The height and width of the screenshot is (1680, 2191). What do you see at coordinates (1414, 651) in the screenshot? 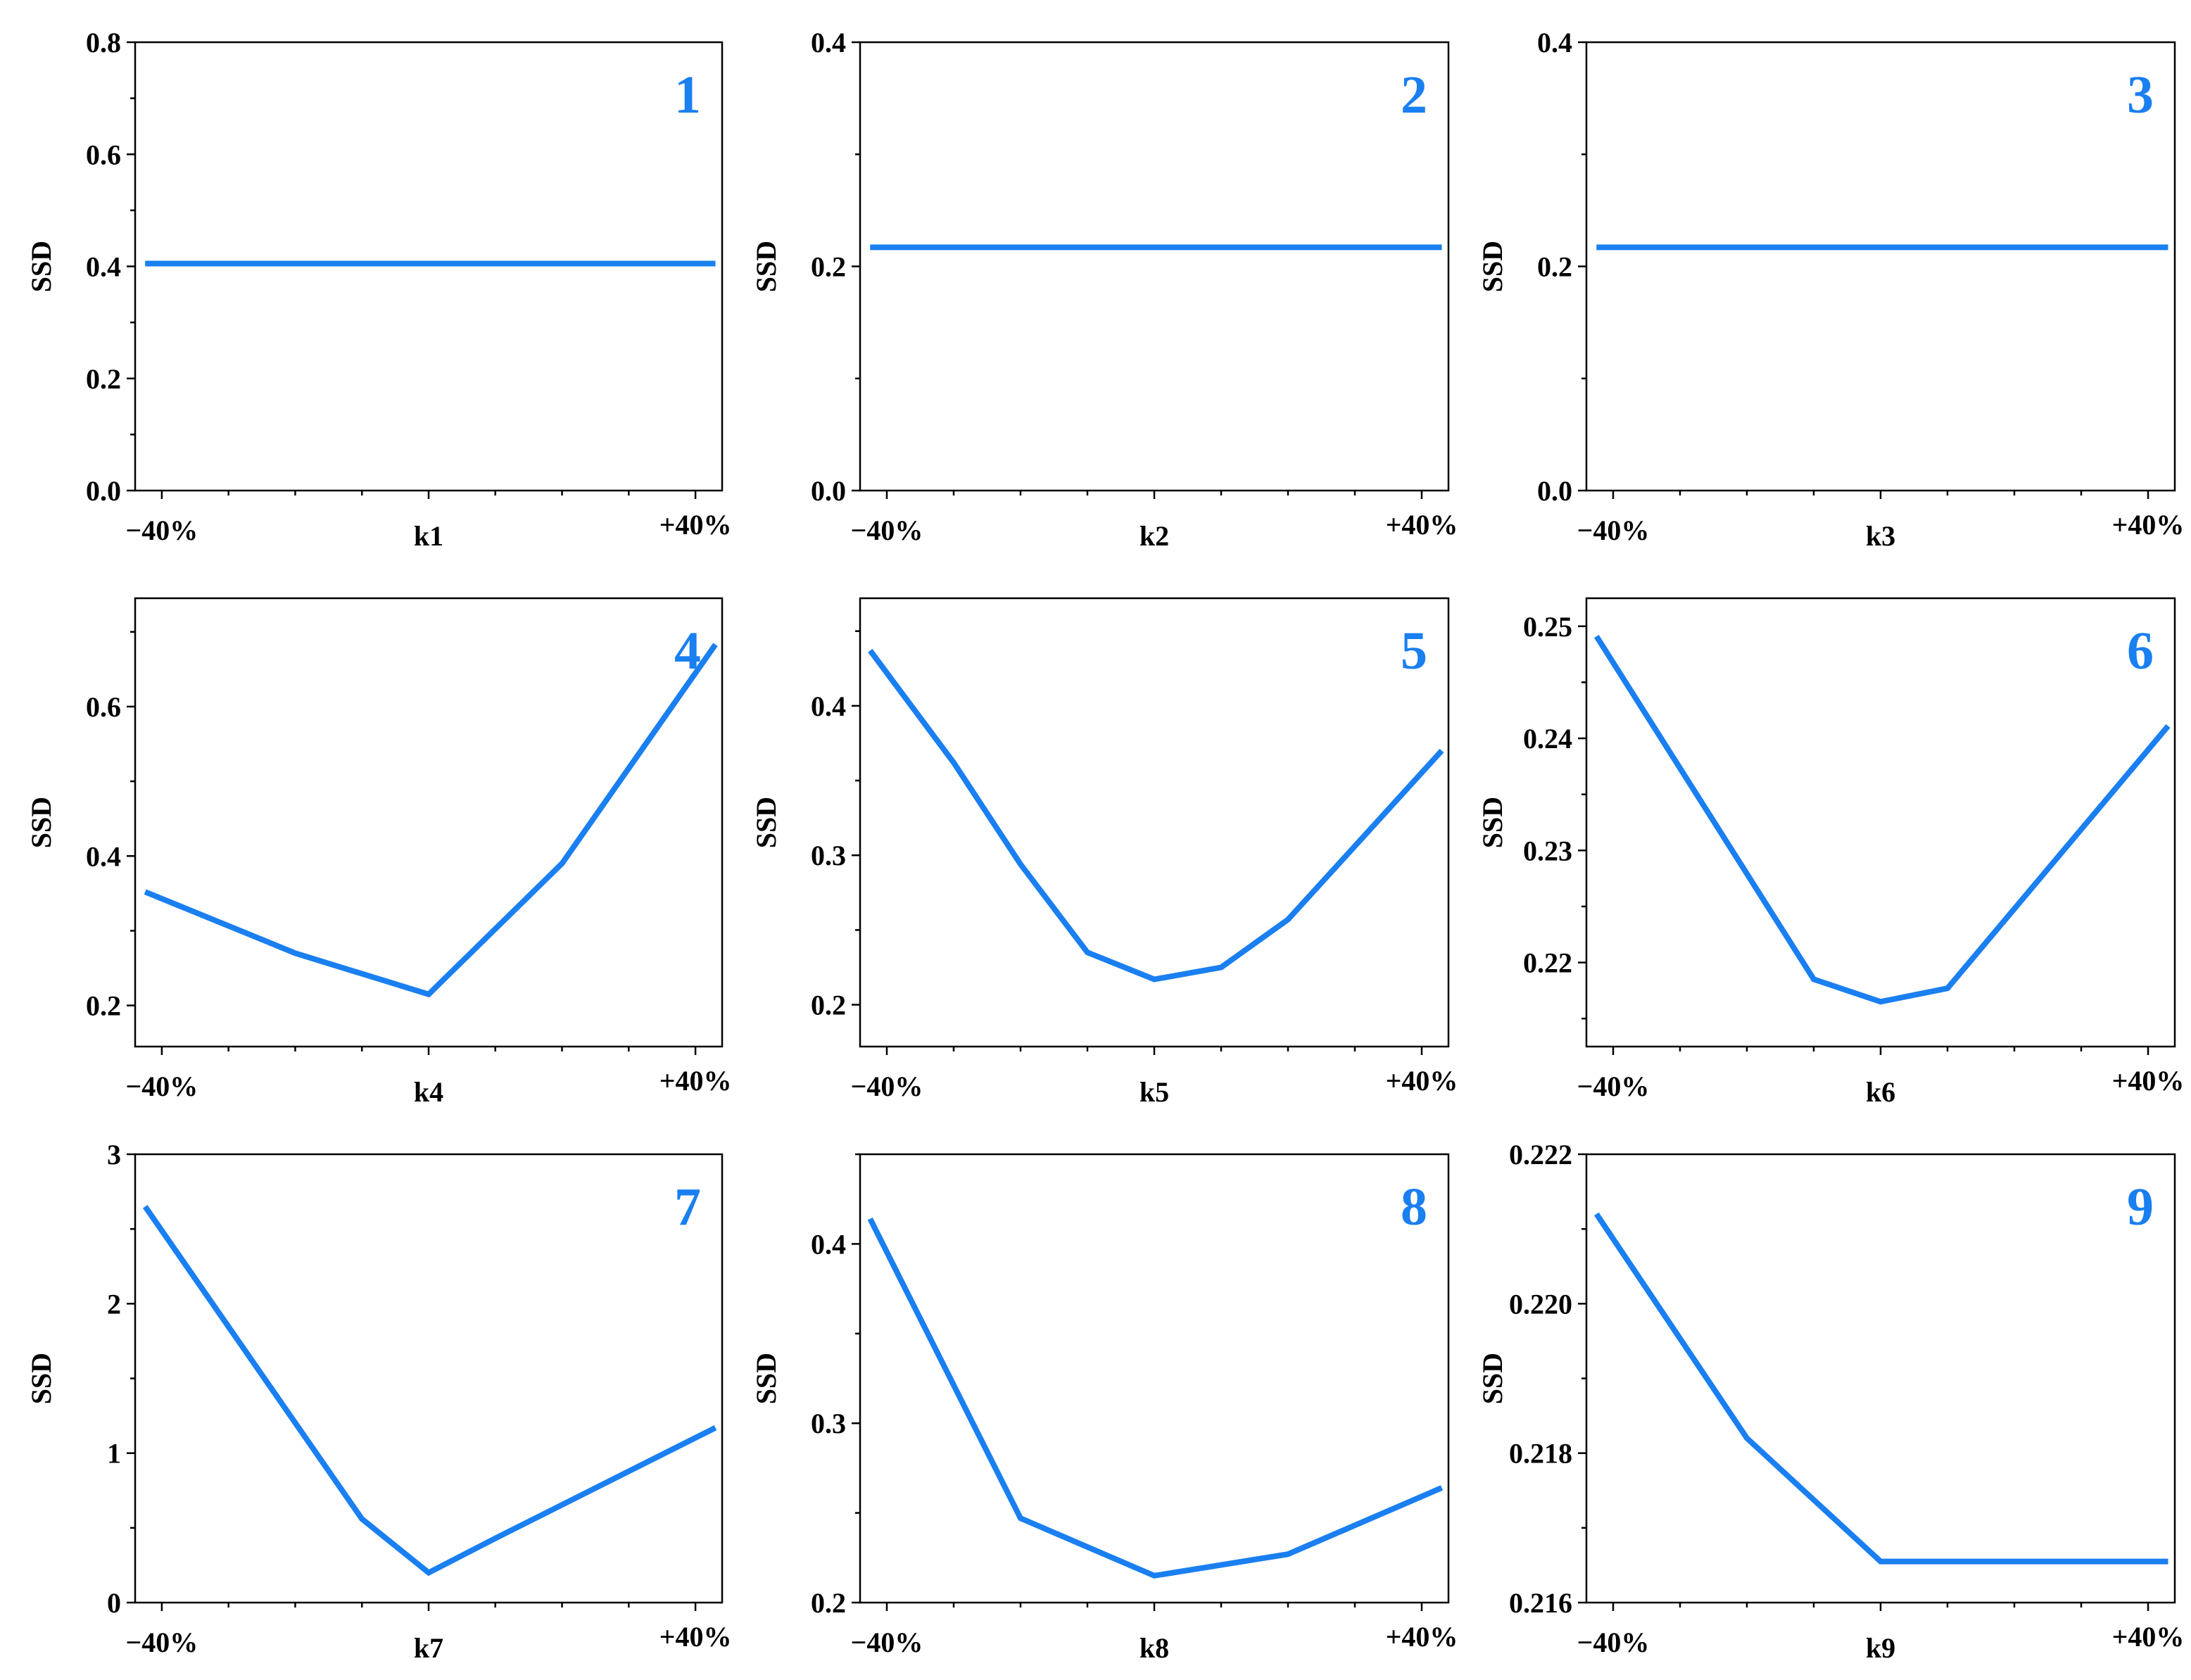
I see `panel-number: 5` at bounding box center [1414, 651].